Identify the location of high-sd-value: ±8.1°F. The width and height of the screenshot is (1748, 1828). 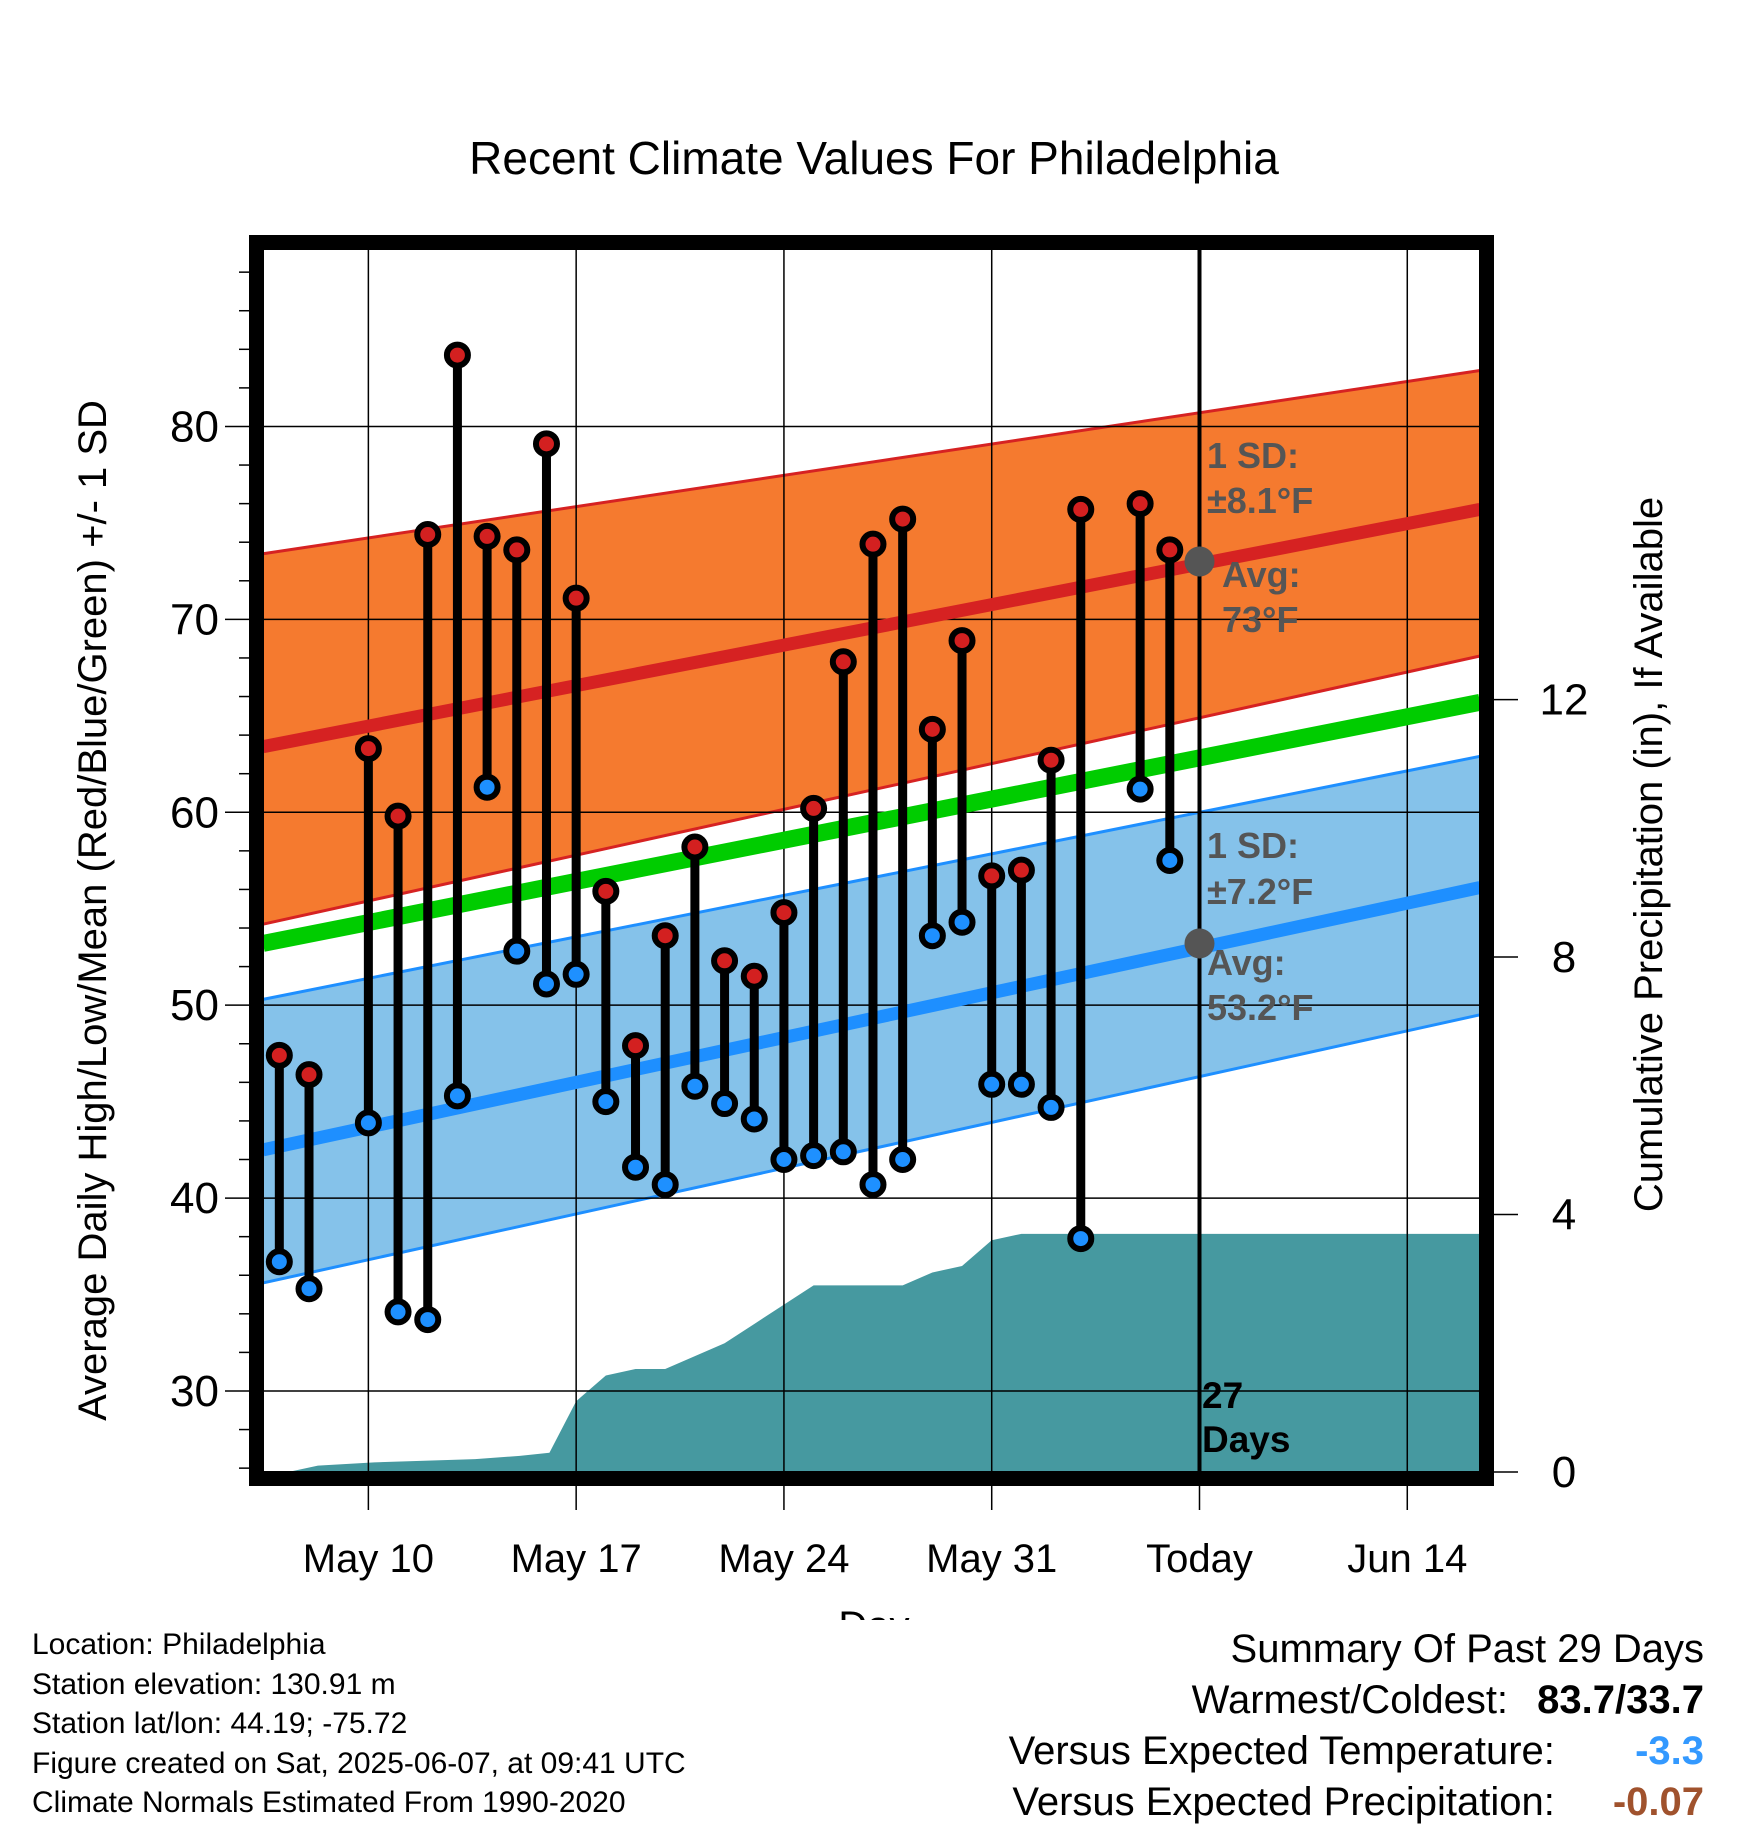
(1260, 500).